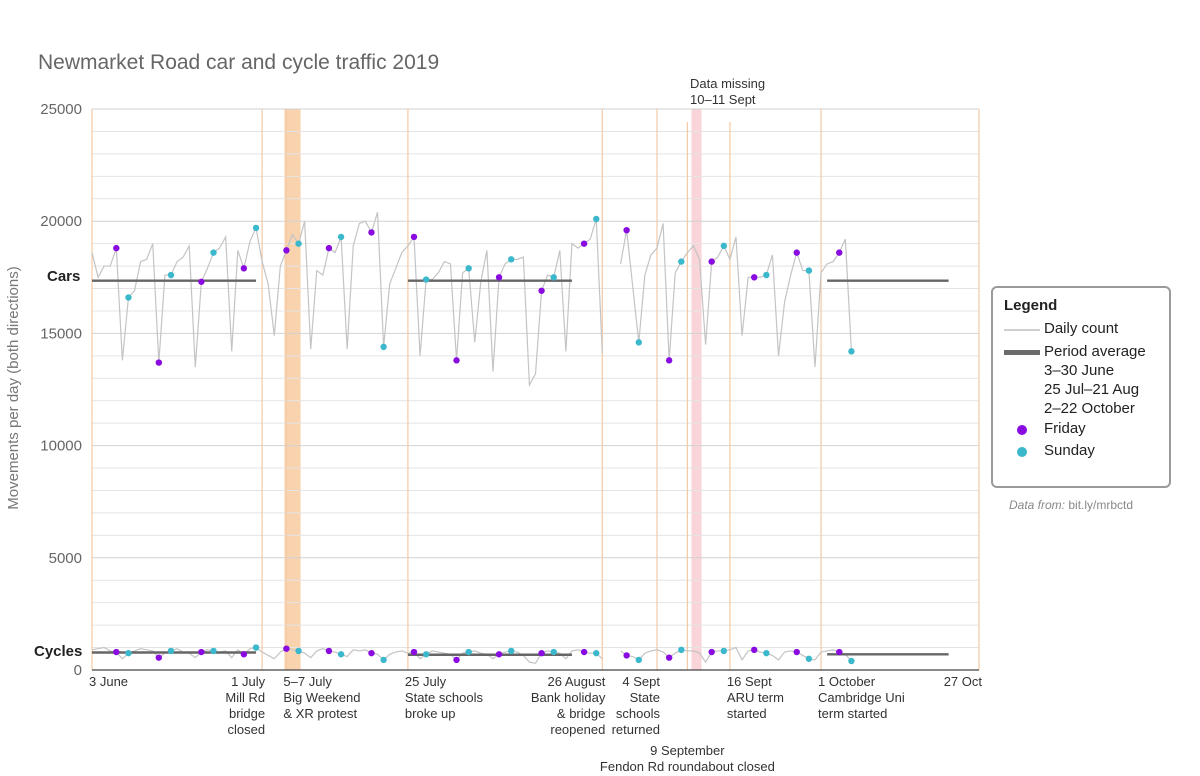 The height and width of the screenshot is (776, 1200). I want to click on legend-label-average: Period average, so click(1095, 351).